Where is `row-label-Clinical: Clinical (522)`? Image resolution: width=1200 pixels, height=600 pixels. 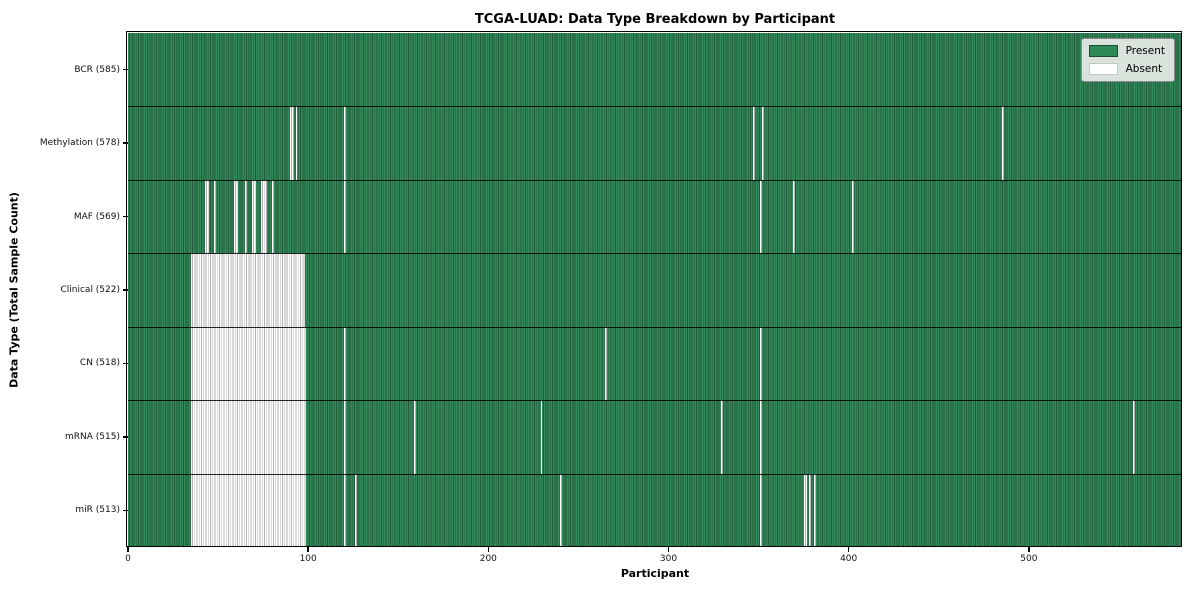
row-label-Clinical: Clinical (522) is located at coordinates (90, 290).